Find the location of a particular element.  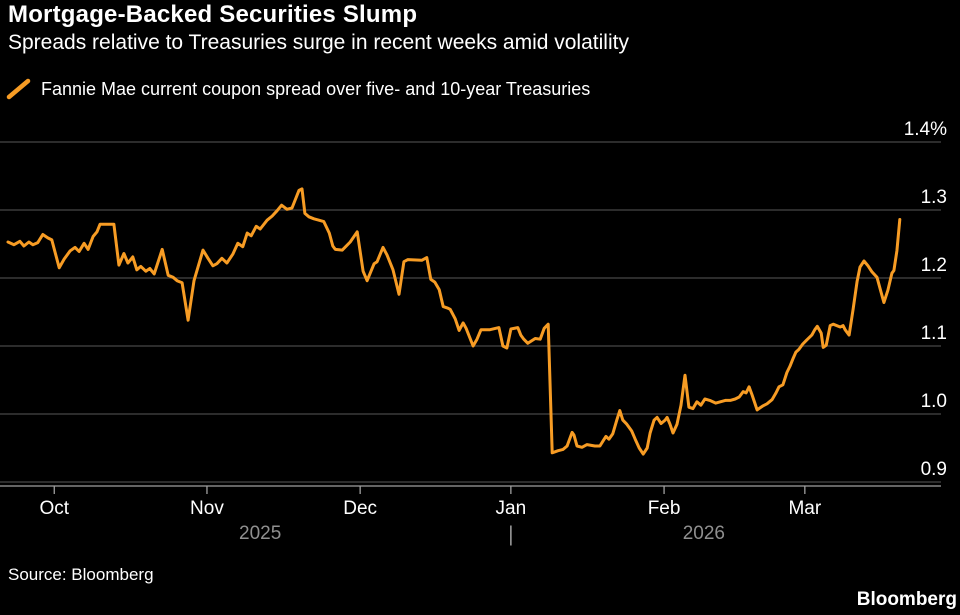

y-axis-label: 1.0 is located at coordinates (934, 401).